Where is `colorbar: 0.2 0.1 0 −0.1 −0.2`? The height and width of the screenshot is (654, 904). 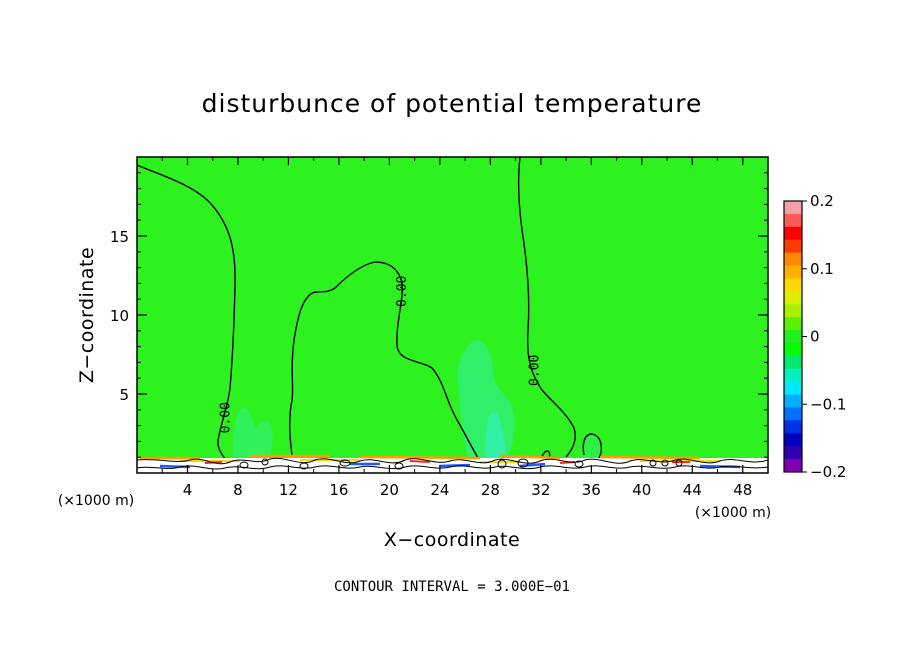
colorbar: 0.2 0.1 0 −0.1 −0.2 is located at coordinates (814, 336).